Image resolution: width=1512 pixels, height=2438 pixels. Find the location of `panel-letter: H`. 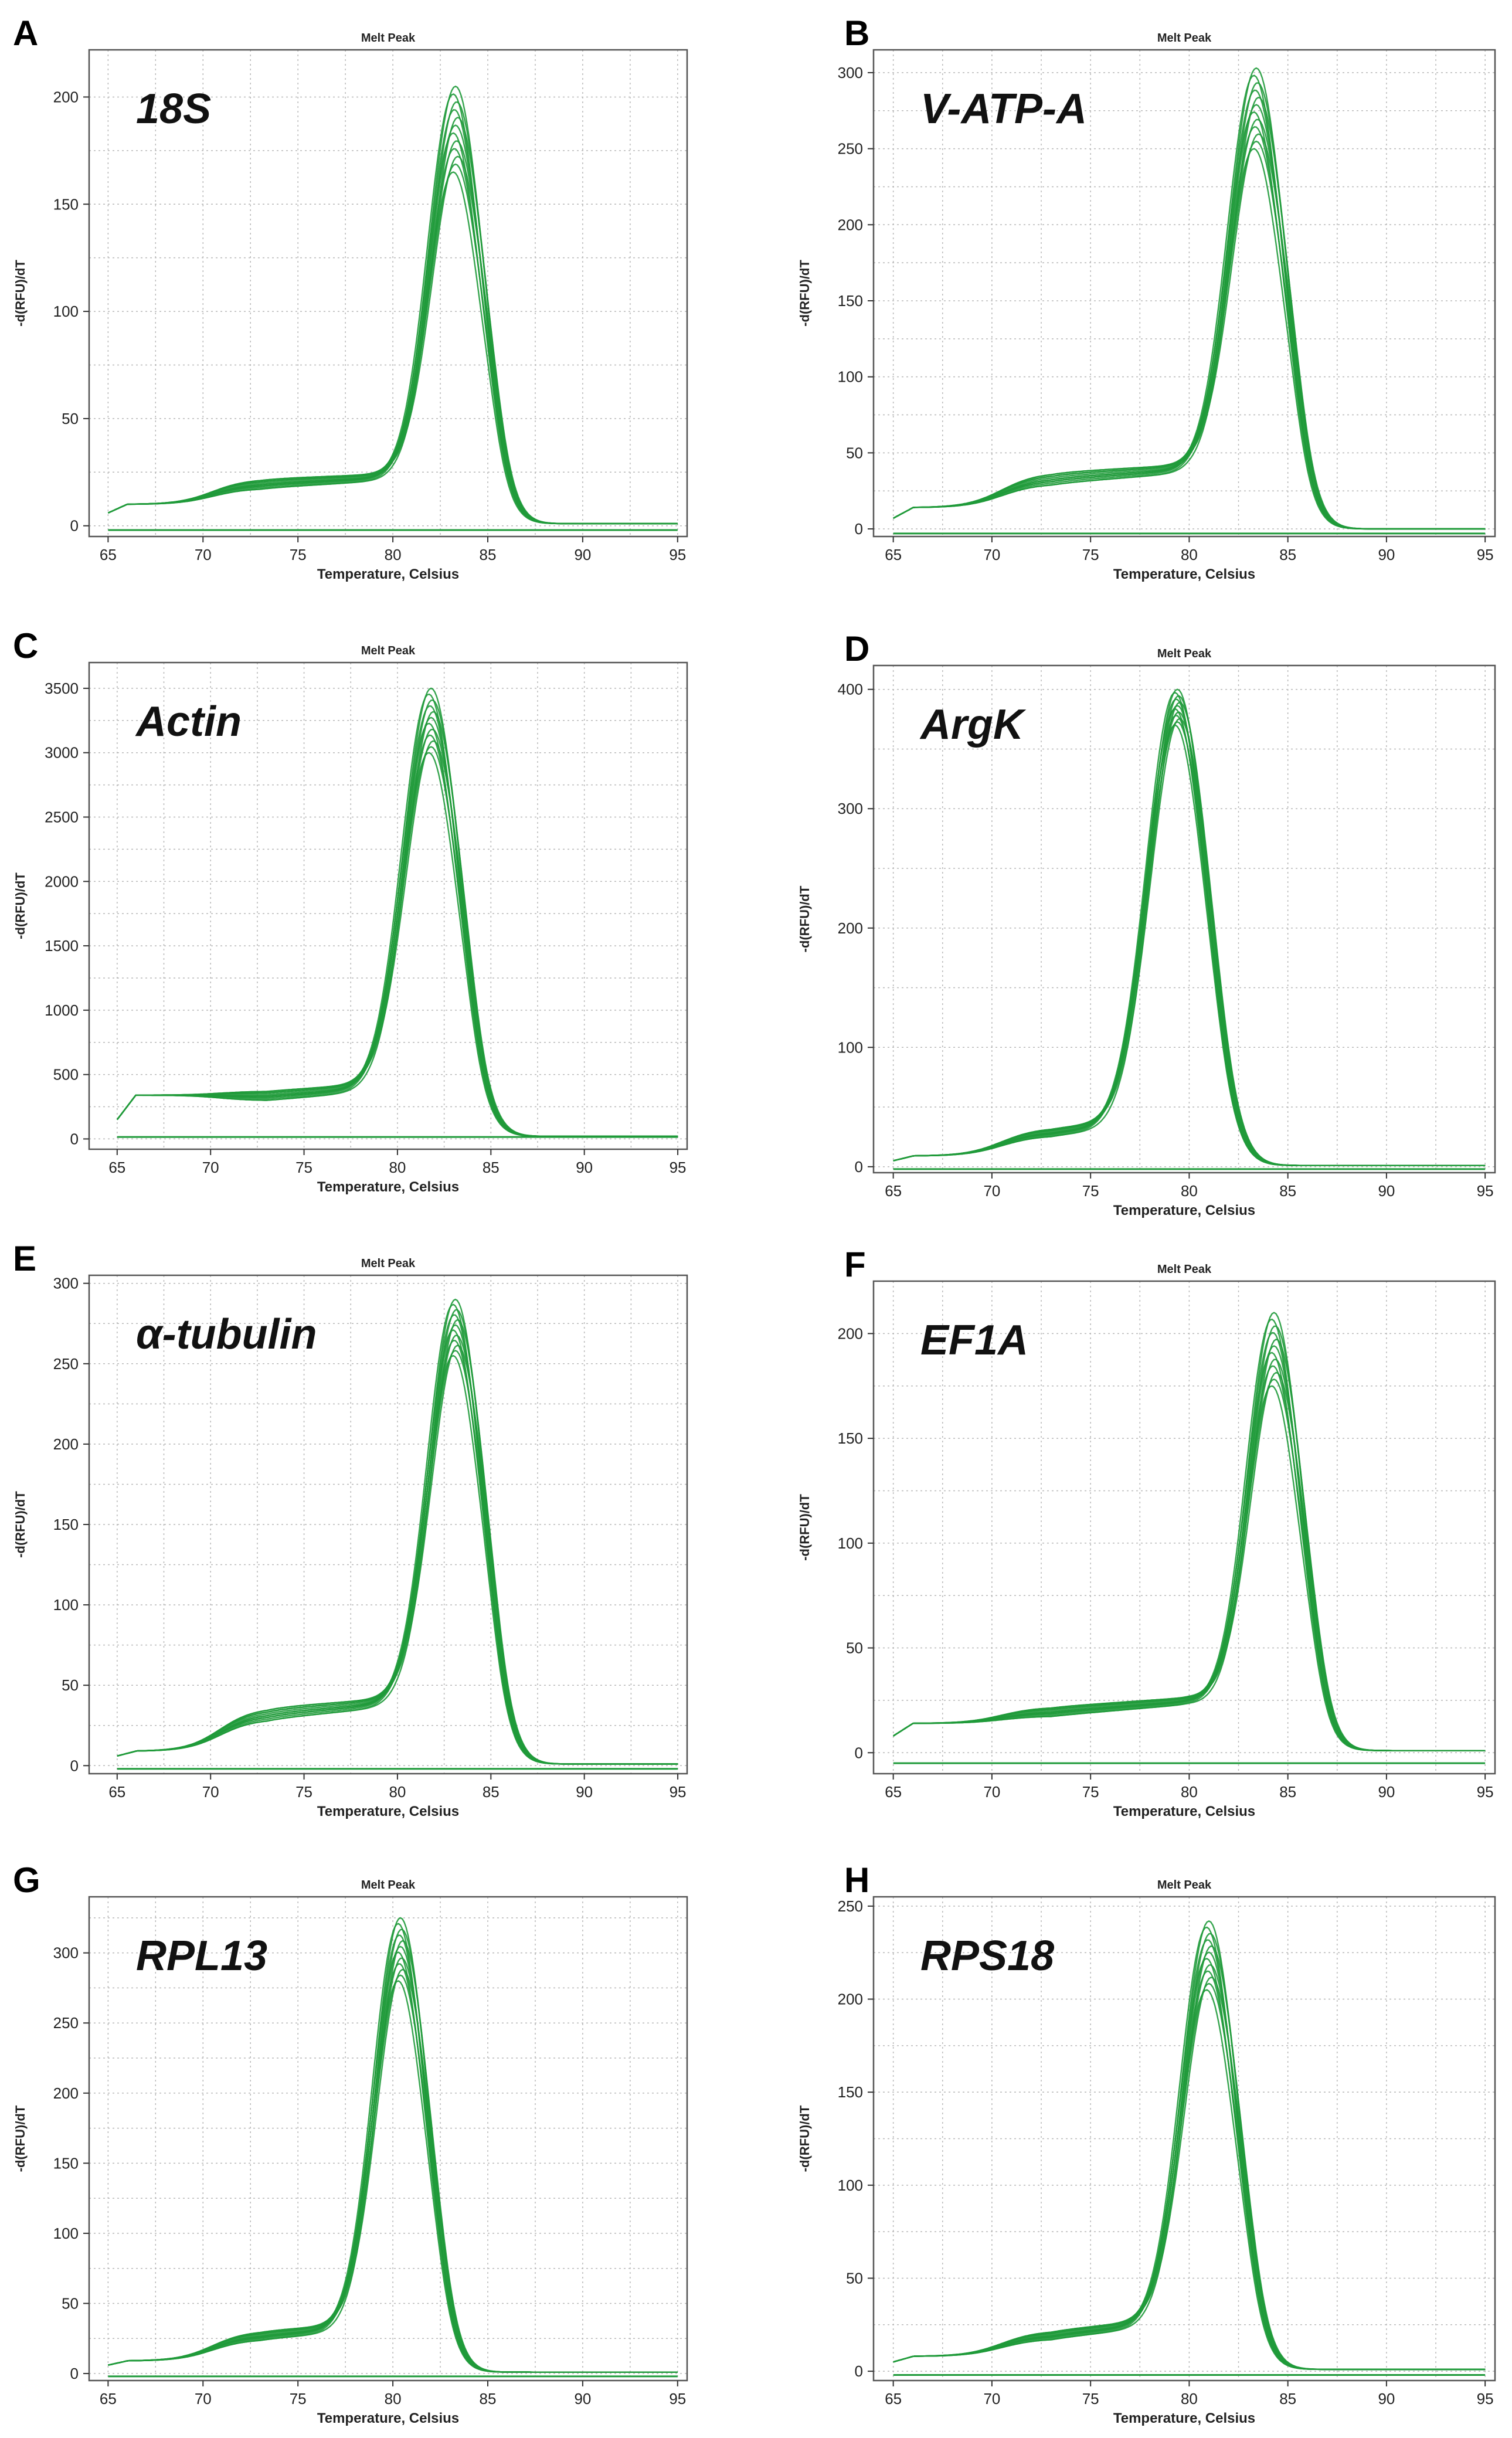

panel-letter: H is located at coordinates (856, 1880).